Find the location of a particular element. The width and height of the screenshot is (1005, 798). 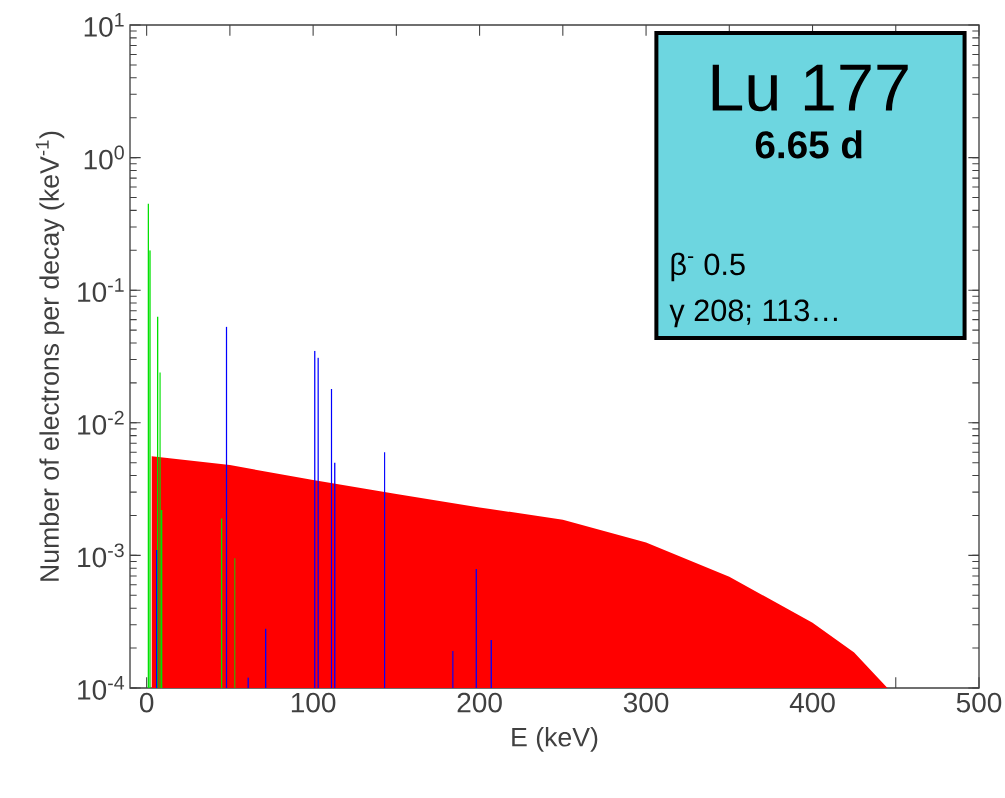

y-tick-label: 10$^{0}$ is located at coordinates (104, 157).